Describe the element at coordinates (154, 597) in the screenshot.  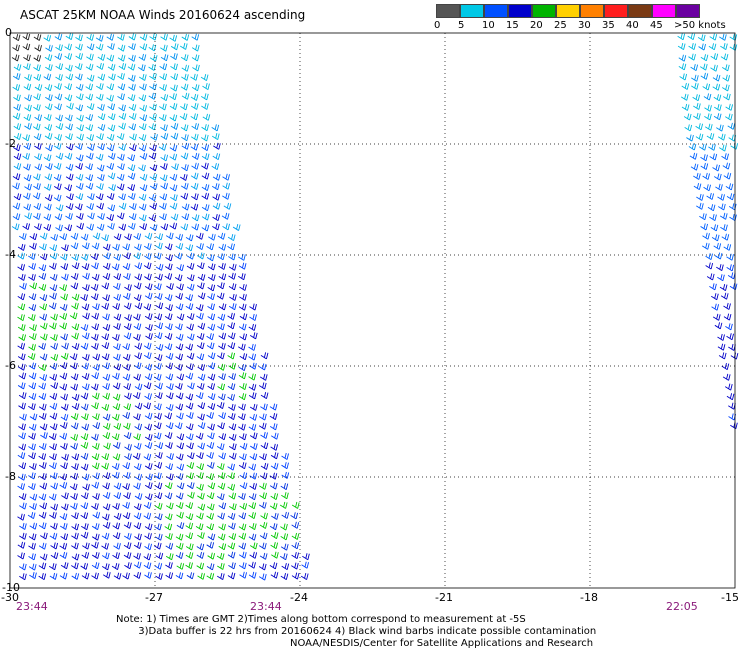
I see `longitude-tick-label: -27` at that location.